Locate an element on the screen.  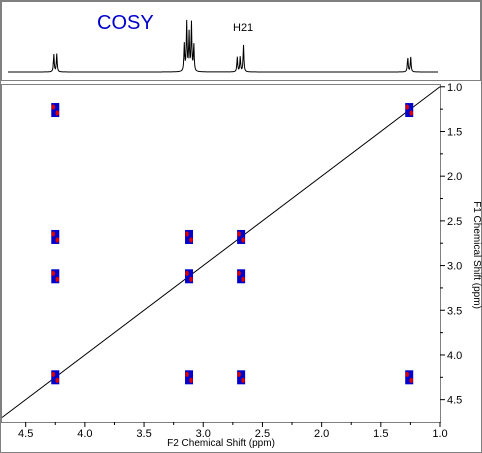
x-tick-label: 4.0 is located at coordinates (84, 434).